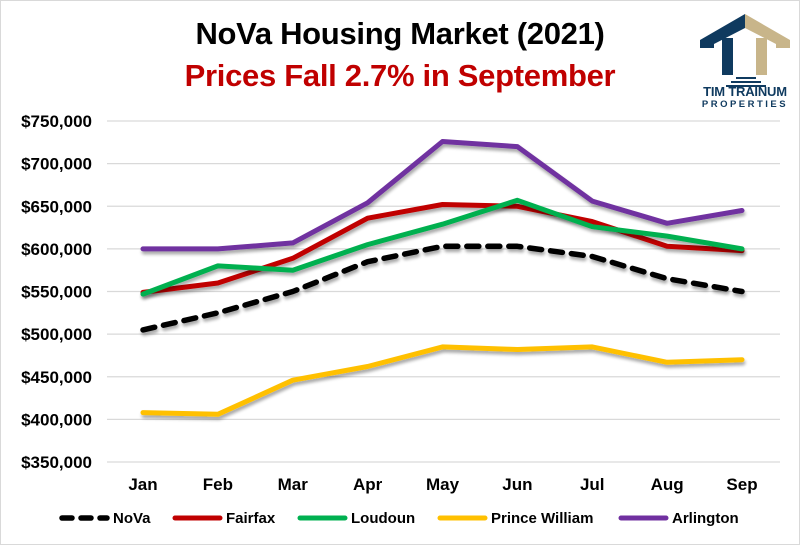 Image resolution: width=800 pixels, height=545 pixels. What do you see at coordinates (667, 484) in the screenshot?
I see `x-tick-label: Aug` at bounding box center [667, 484].